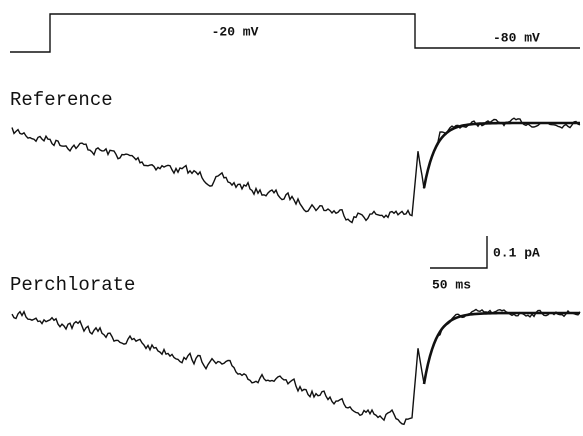 The height and width of the screenshot is (436, 583). What do you see at coordinates (295, 33) in the screenshot?
I see `voltage-protocol` at bounding box center [295, 33].